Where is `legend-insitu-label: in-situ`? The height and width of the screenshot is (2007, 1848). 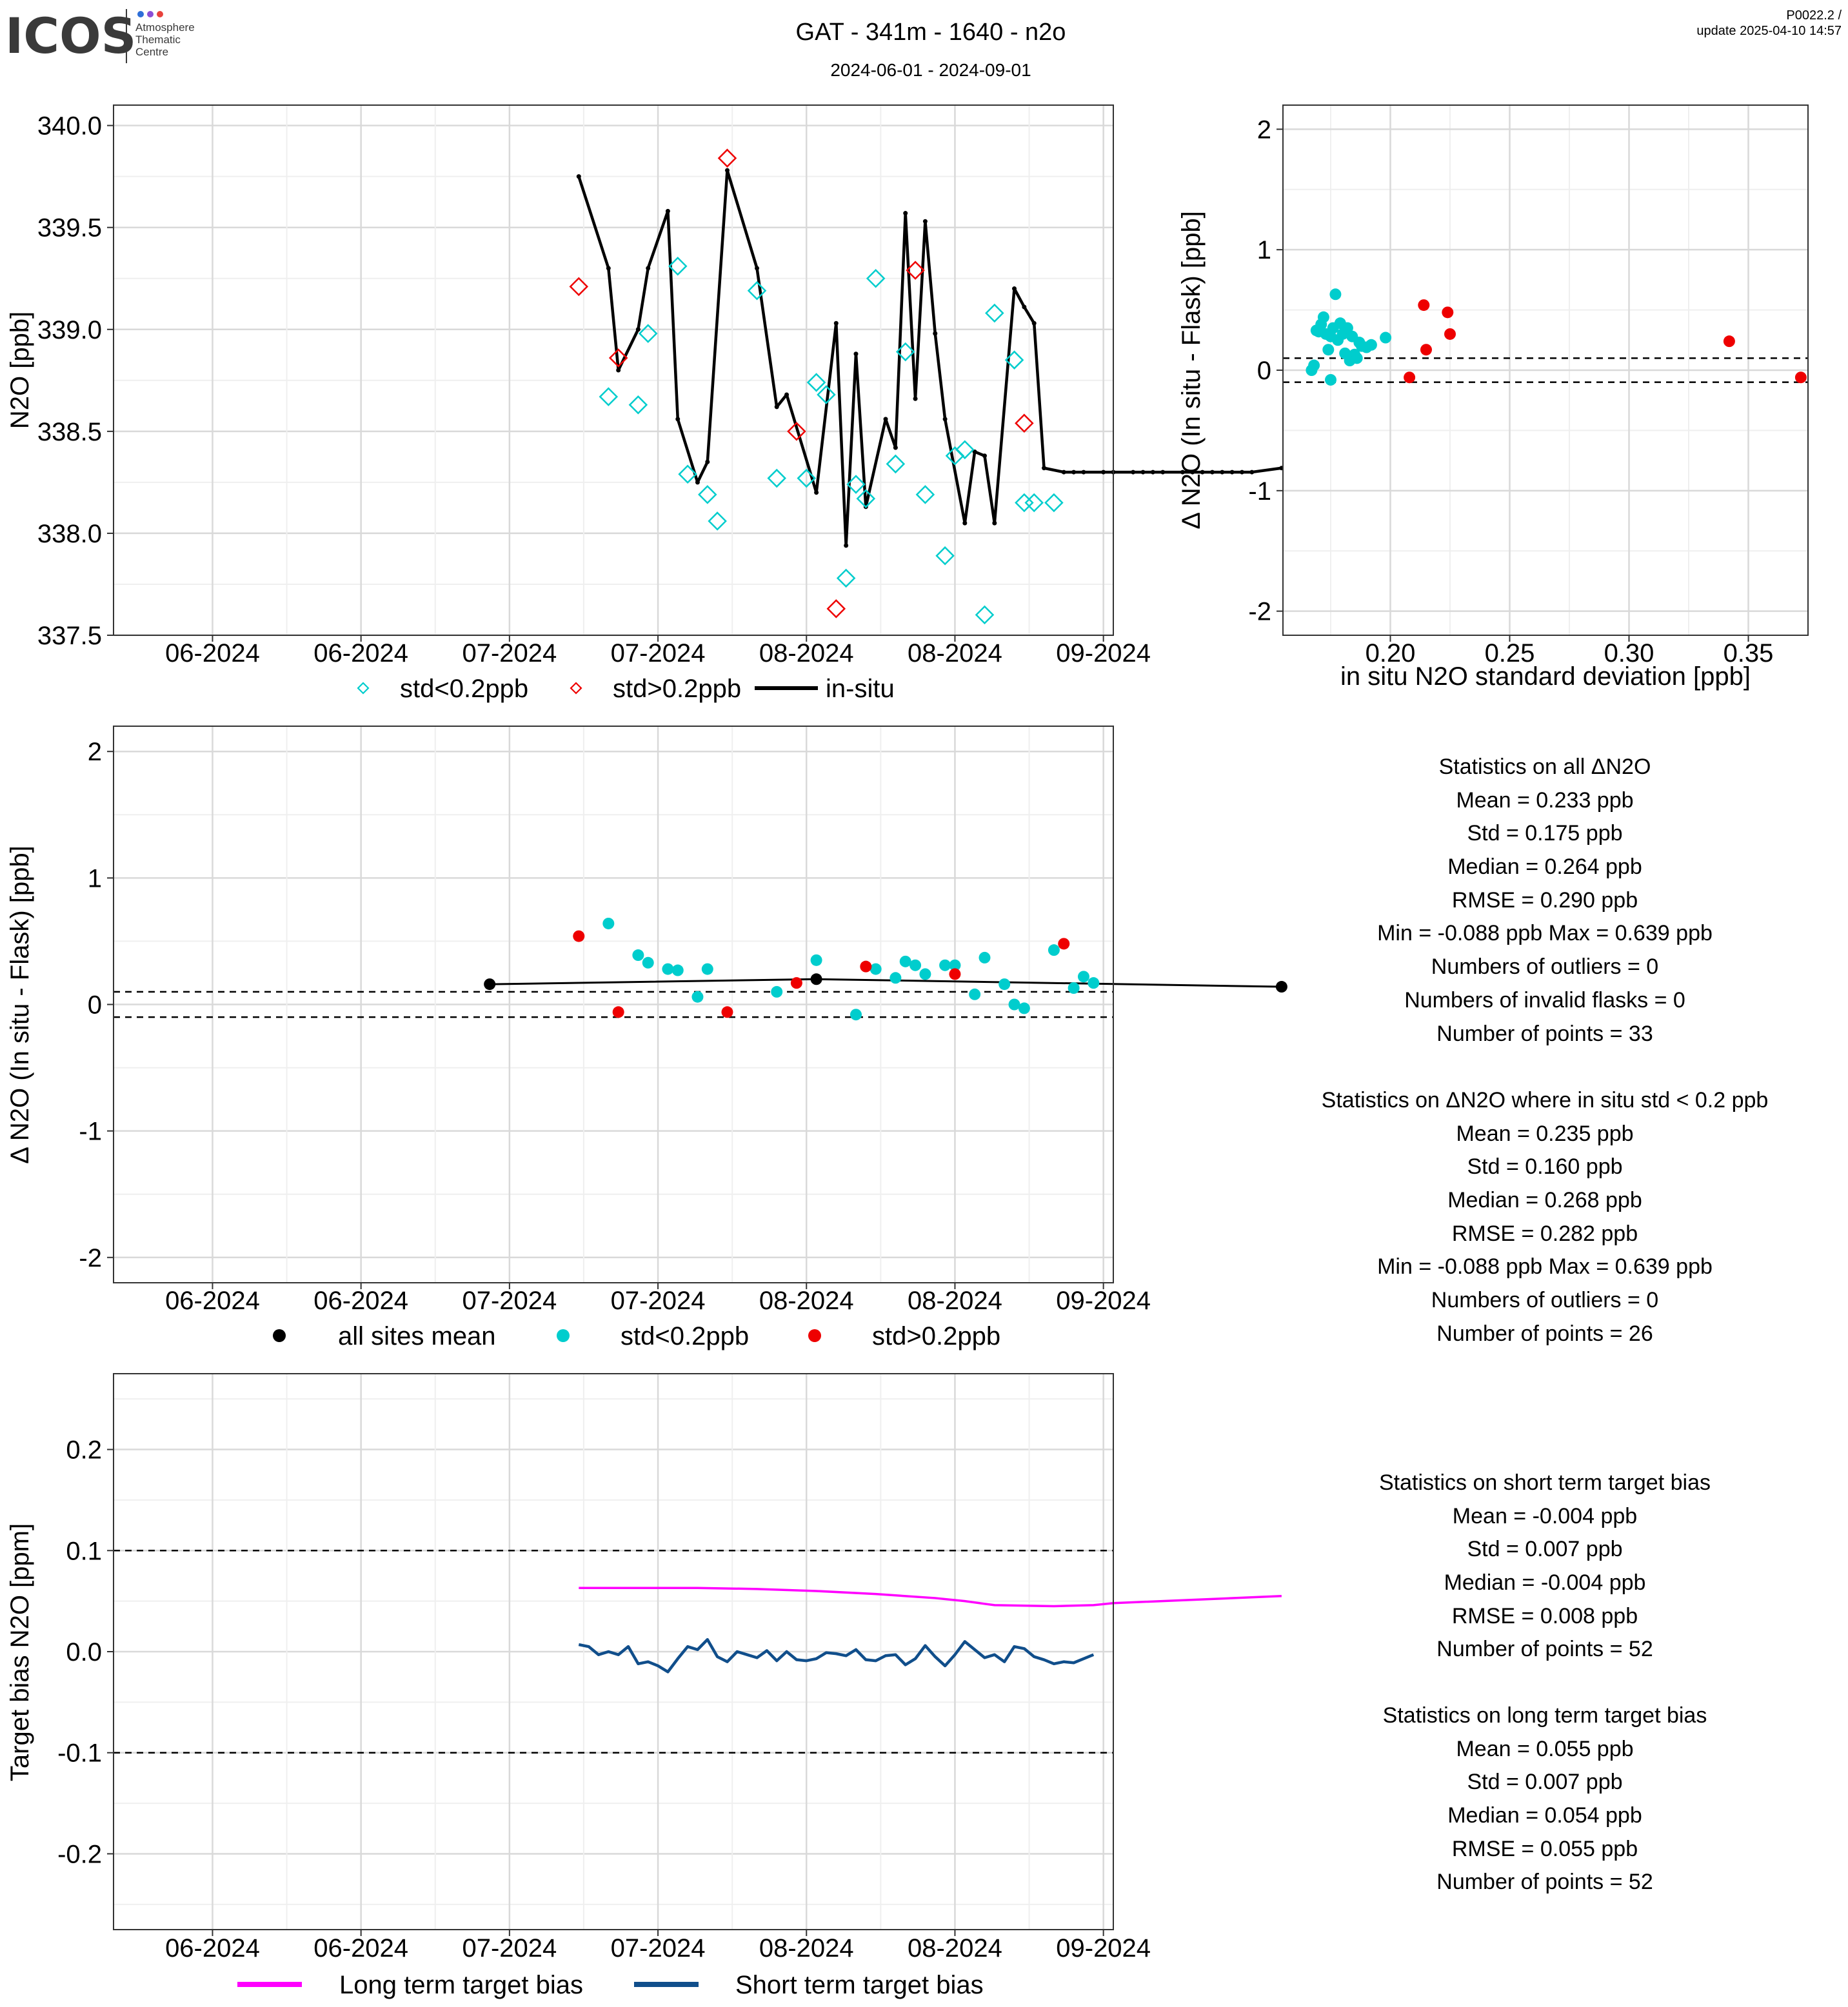
legend-insitu-label: in-situ is located at coordinates (861, 689).